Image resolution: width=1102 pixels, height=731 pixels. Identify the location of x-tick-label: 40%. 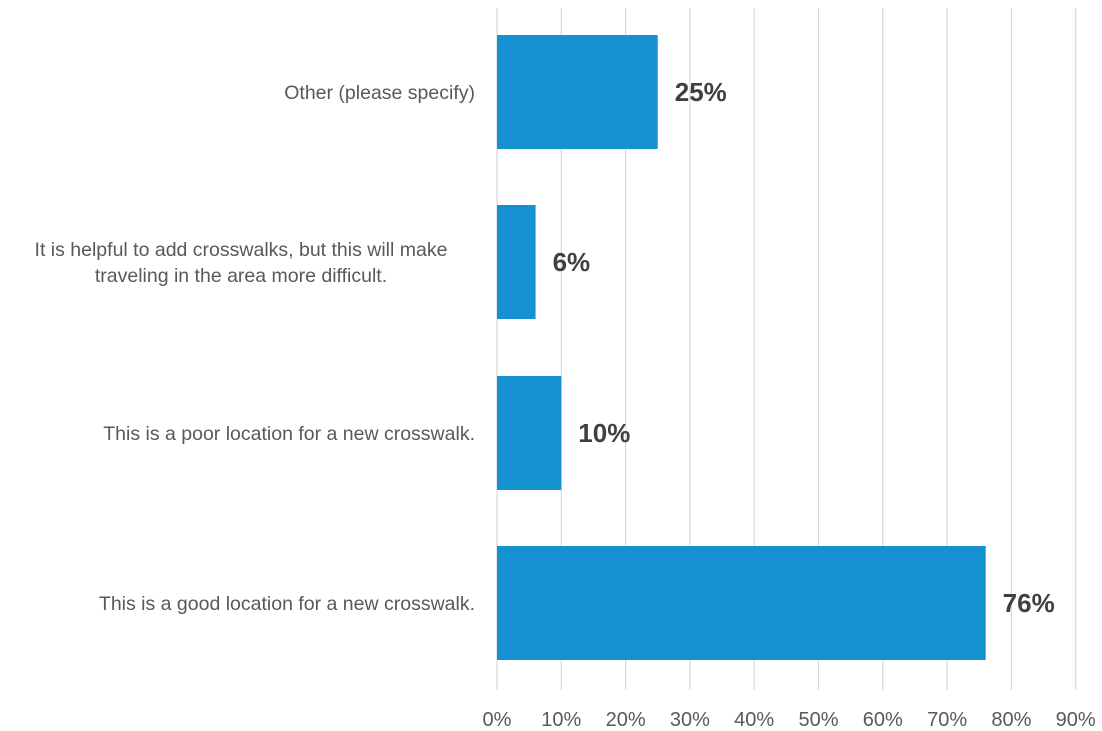
(754, 720).